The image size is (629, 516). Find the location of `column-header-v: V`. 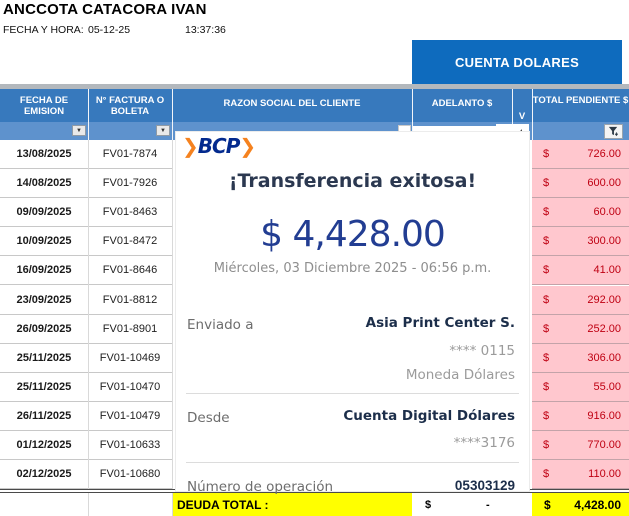

column-header-v: V is located at coordinates (522, 116).